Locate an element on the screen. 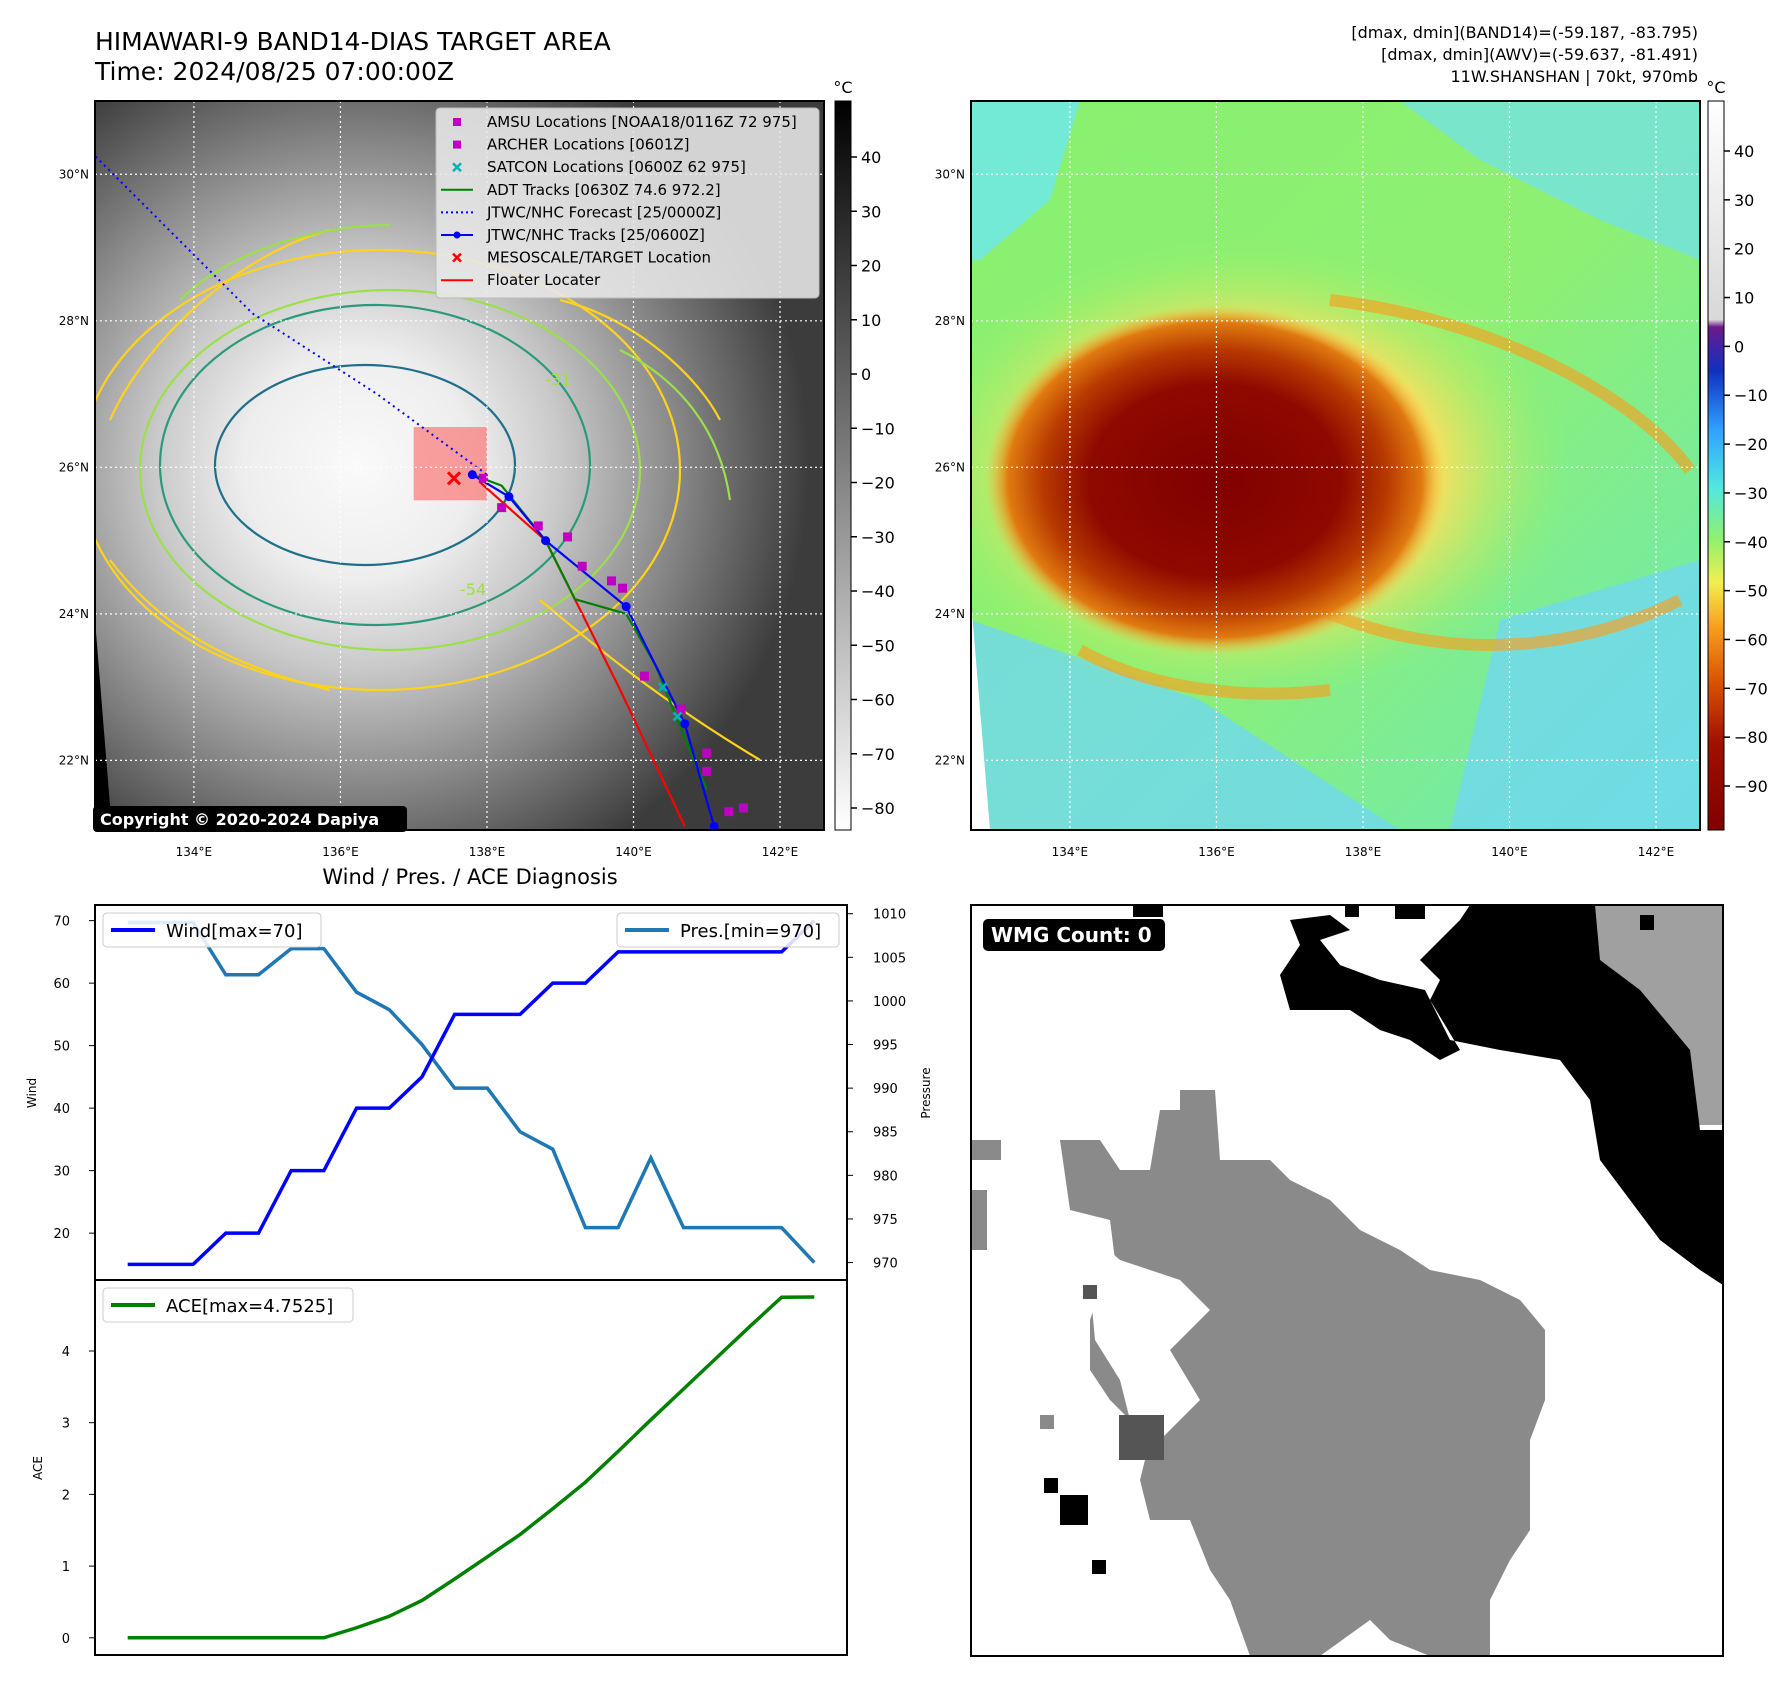 The image size is (1788, 1690). contour-labels: -31 -54 is located at coordinates (515, 484).